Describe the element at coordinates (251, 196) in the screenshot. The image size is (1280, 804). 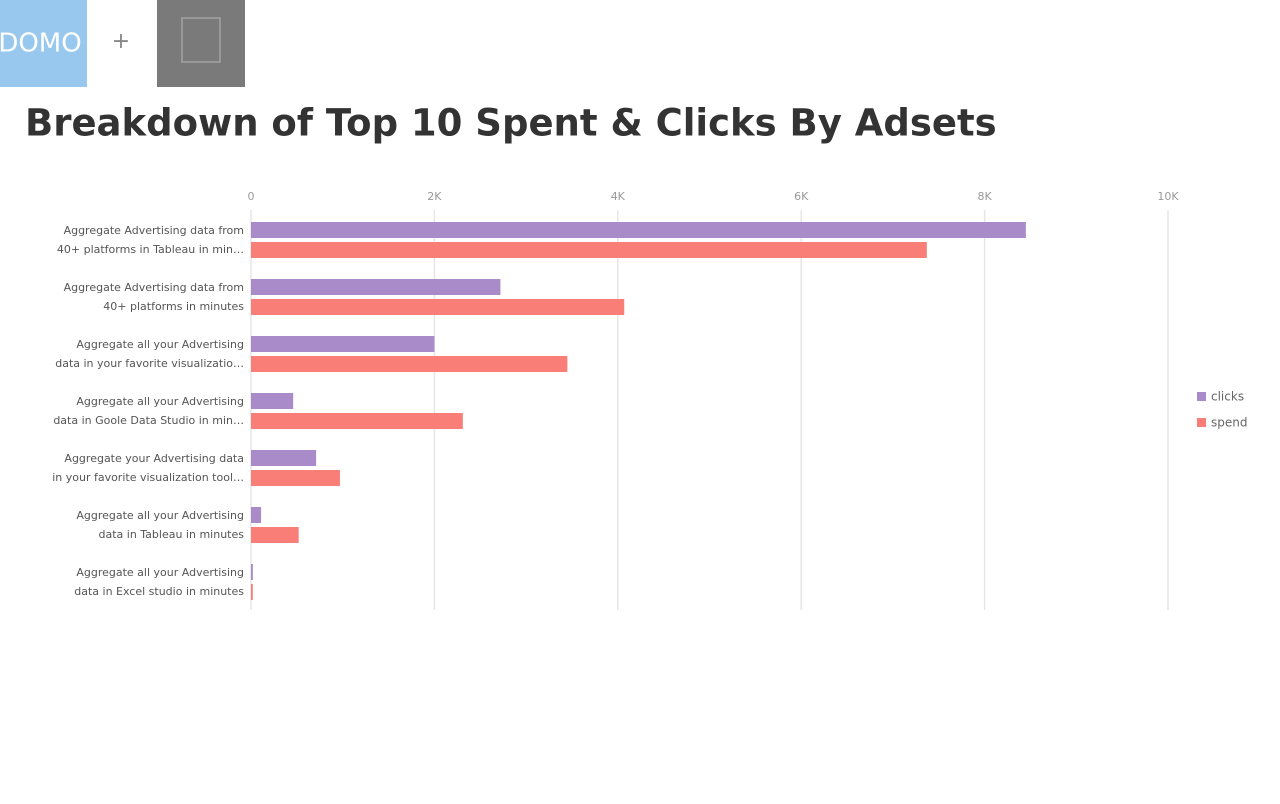
I see `x-tick-label: 0` at that location.